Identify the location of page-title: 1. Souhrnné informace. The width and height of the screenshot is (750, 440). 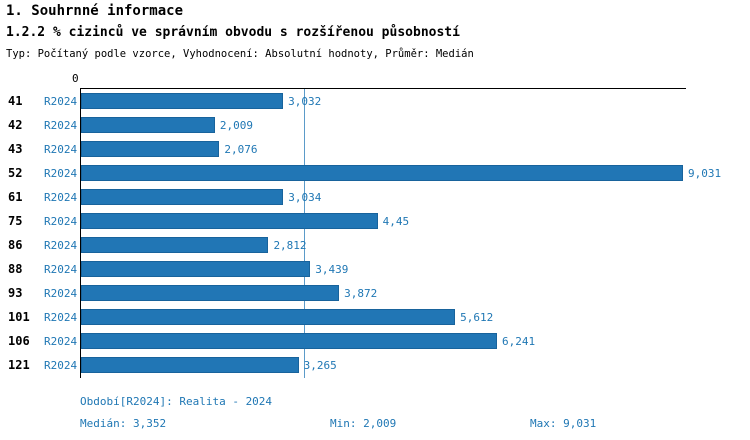
(95, 11).